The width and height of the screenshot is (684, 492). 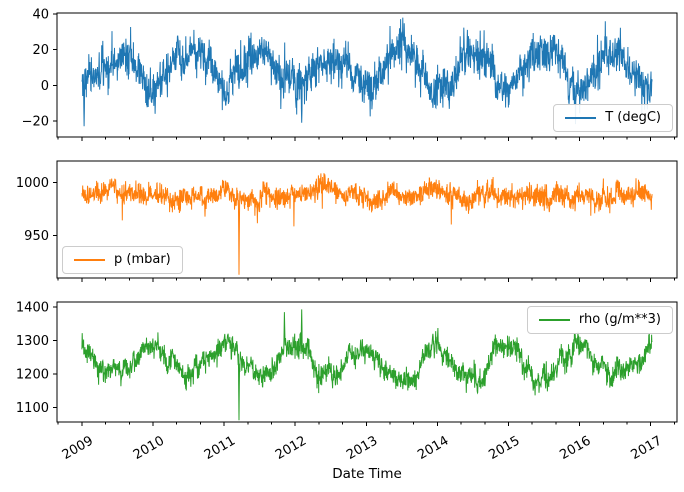 What do you see at coordinates (36, 236) in the screenshot?
I see `svg-text: 950` at bounding box center [36, 236].